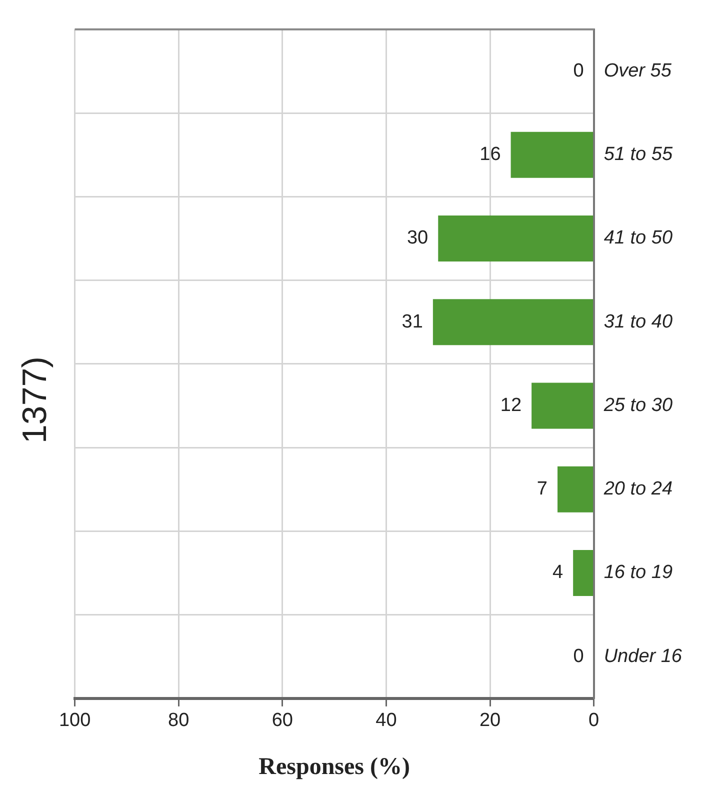 The width and height of the screenshot is (708, 802). Describe the element at coordinates (638, 71) in the screenshot. I see `y-tick-label: Over 55` at that location.